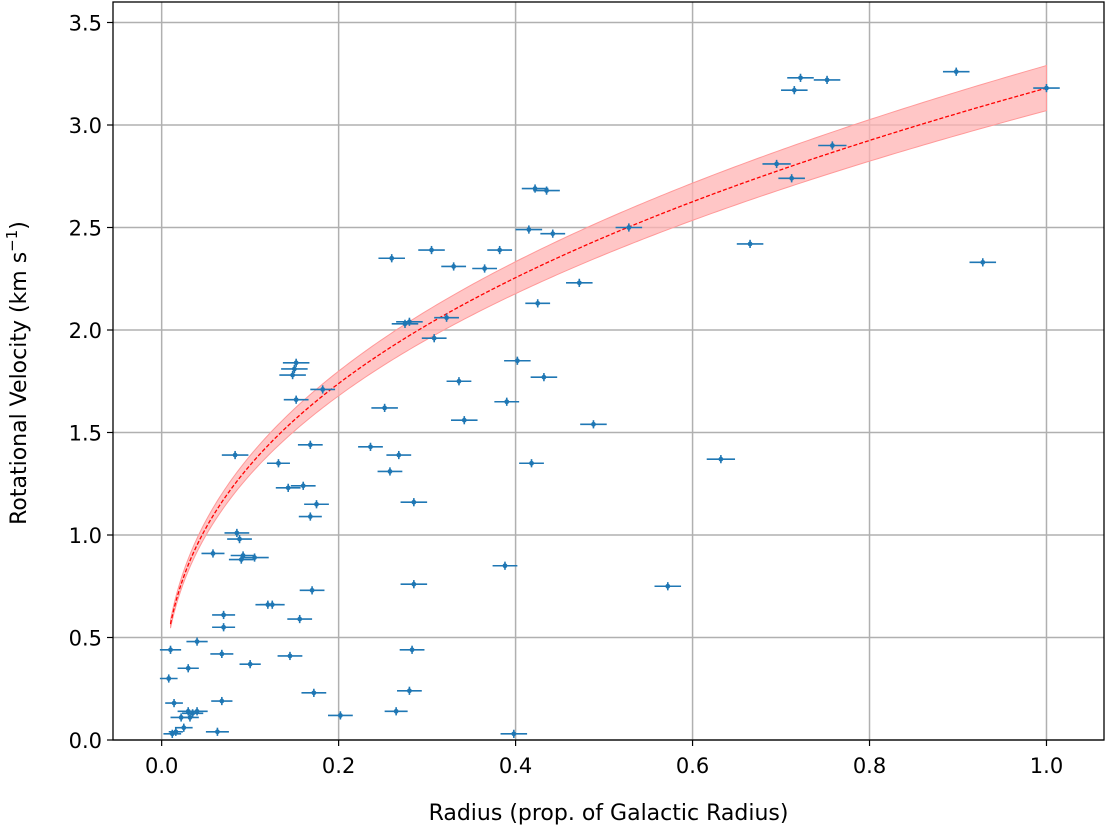 The width and height of the screenshot is (1106, 829). What do you see at coordinates (85, 639) in the screenshot?
I see `y-tick-label: 0.5` at bounding box center [85, 639].